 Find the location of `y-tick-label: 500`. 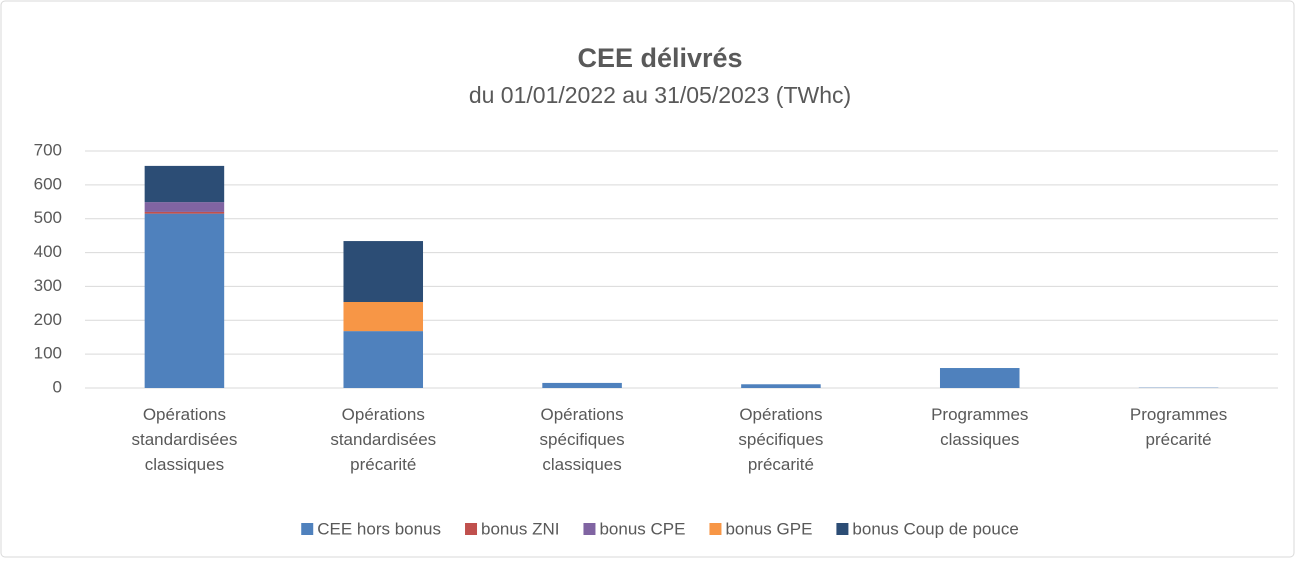

y-tick-label: 500 is located at coordinates (48, 217).